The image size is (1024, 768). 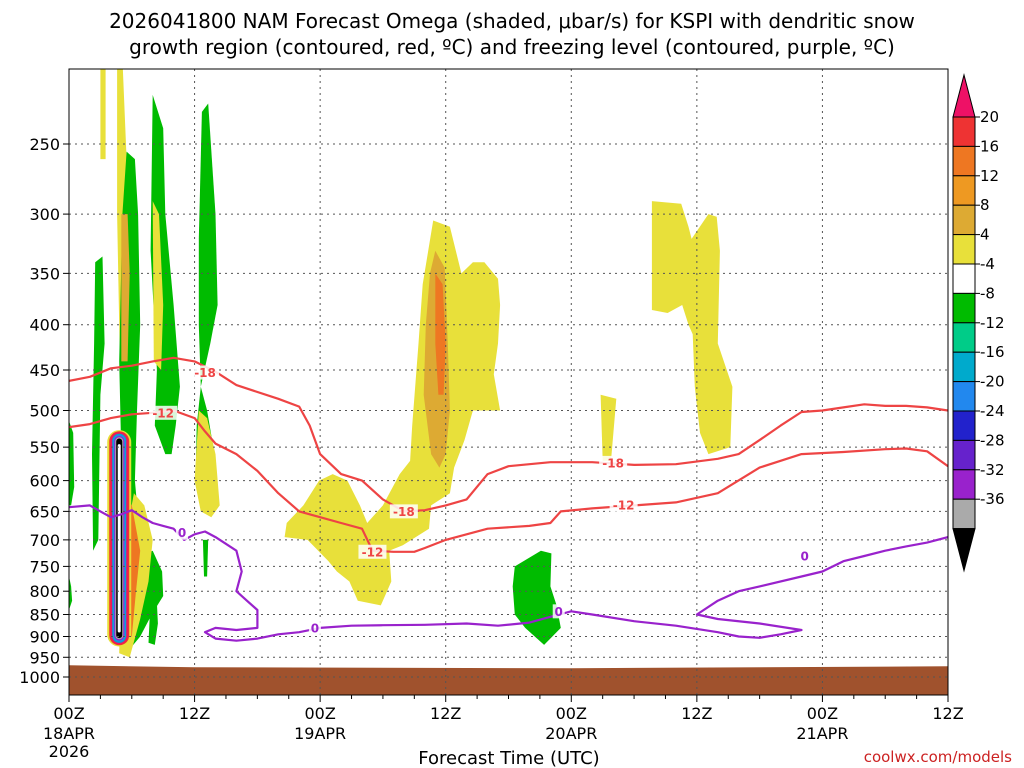 What do you see at coordinates (964, 550) in the screenshot?
I see `colorbar-bottom-arrow` at bounding box center [964, 550].